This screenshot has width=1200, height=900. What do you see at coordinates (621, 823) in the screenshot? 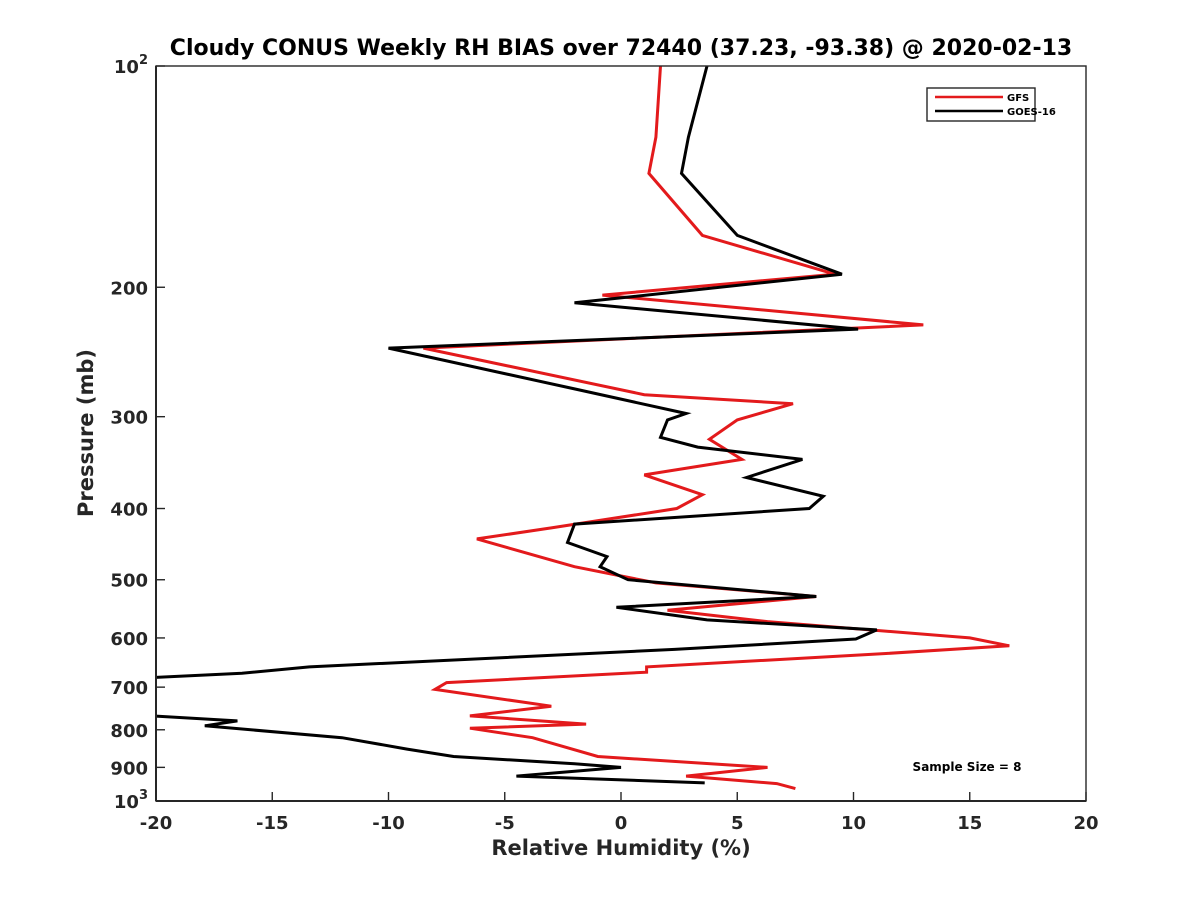
I see `x-tick-label: 0` at bounding box center [621, 823].